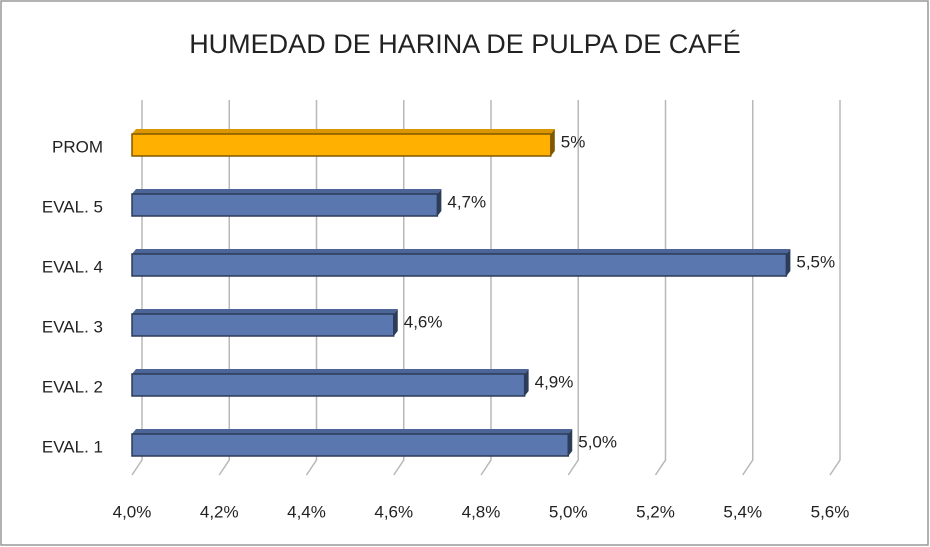  Describe the element at coordinates (423, 321) in the screenshot. I see `value-label: 4,6%` at that location.